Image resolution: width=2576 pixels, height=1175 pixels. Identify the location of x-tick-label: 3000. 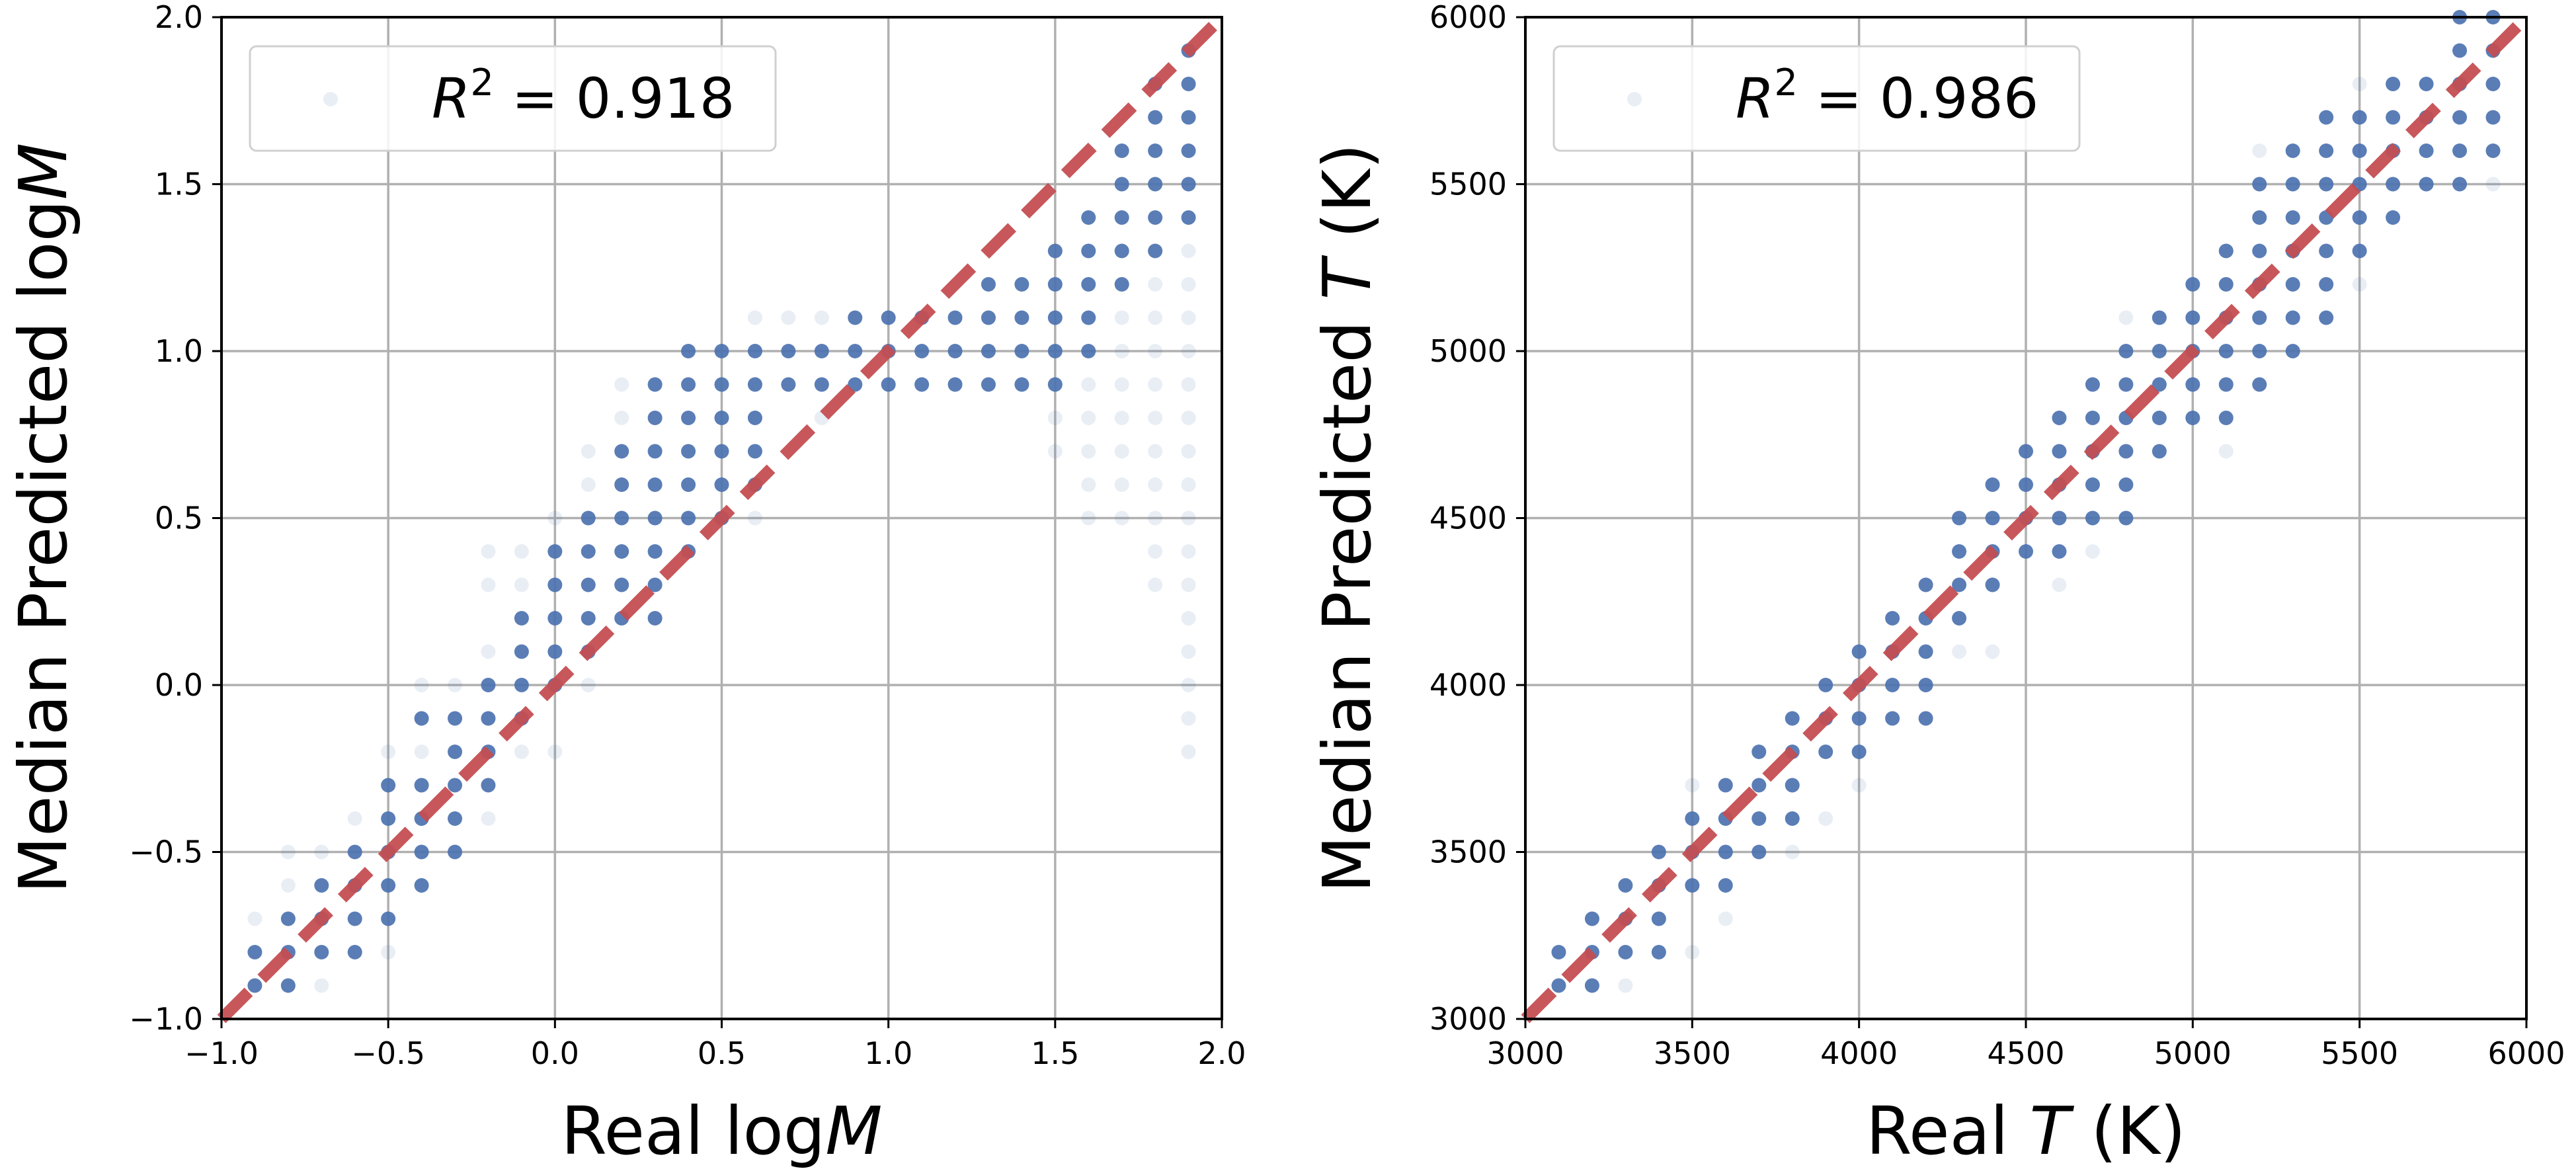
(1525, 1053).